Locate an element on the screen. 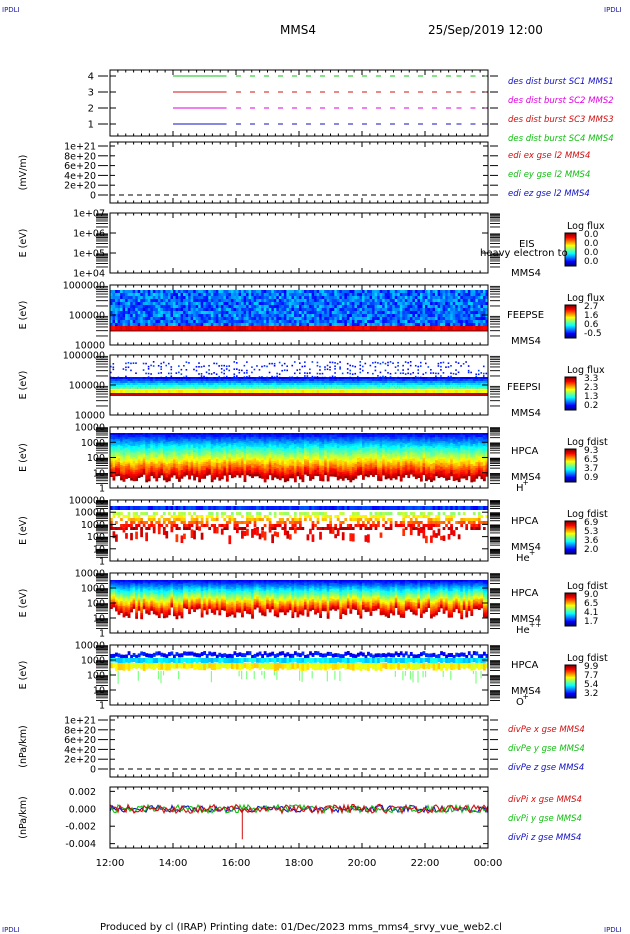 The height and width of the screenshot is (934, 630). burst-ytick-label: 3 is located at coordinates (91, 93).